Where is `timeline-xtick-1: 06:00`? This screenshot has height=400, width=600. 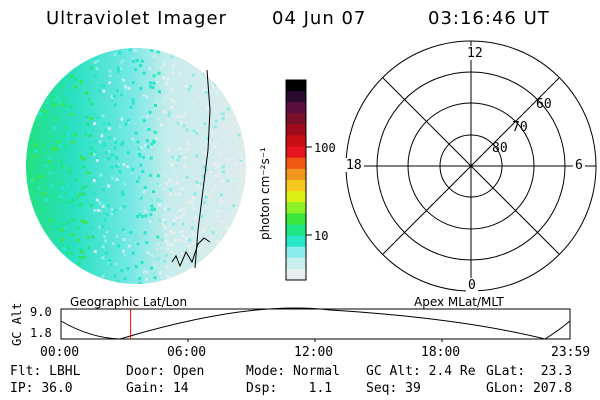
timeline-xtick-1: 06:00 is located at coordinates (187, 352).